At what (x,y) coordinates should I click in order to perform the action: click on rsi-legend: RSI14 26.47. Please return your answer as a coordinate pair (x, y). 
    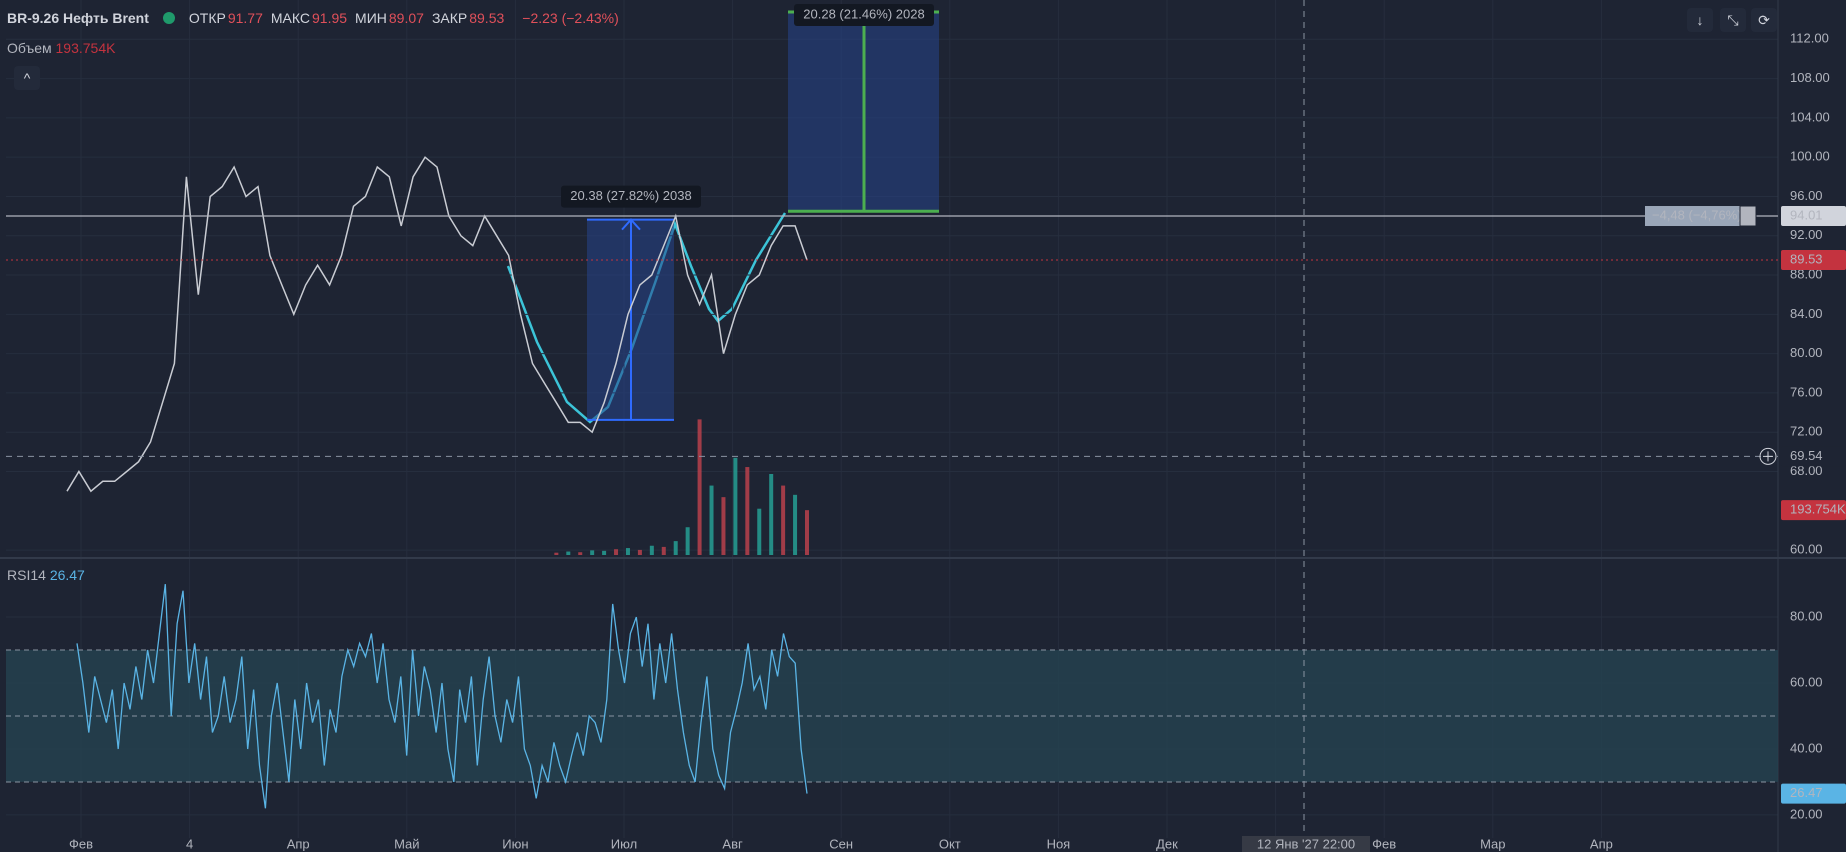
    Looking at the image, I should click on (46, 575).